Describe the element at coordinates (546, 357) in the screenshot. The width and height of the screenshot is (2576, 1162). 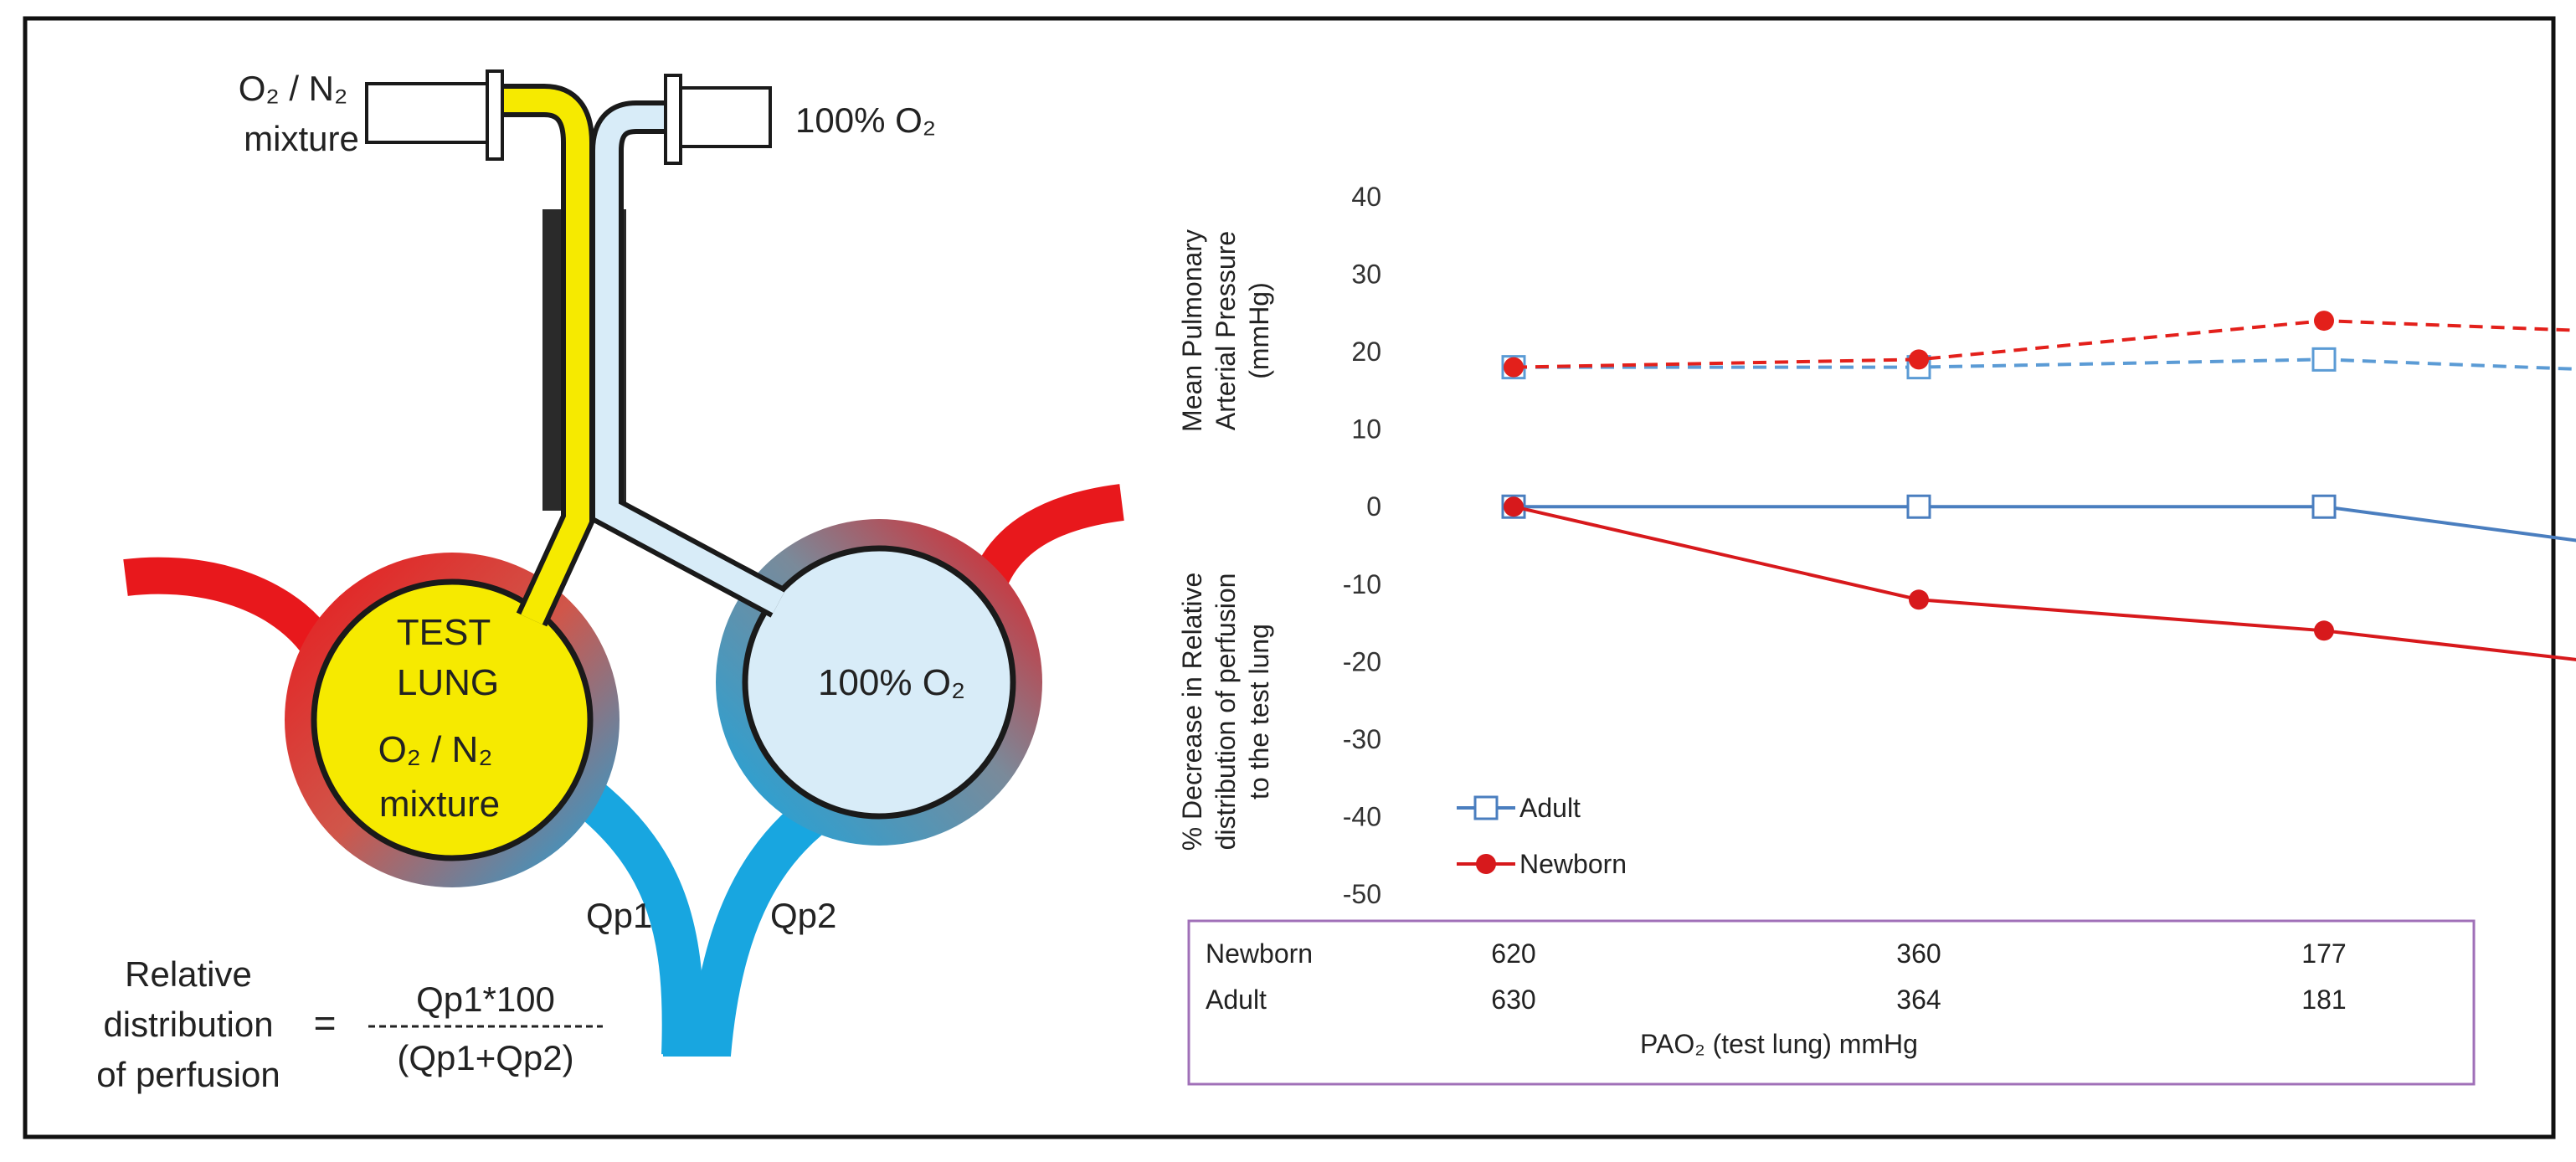
I see `mixture-gas-tube` at that location.